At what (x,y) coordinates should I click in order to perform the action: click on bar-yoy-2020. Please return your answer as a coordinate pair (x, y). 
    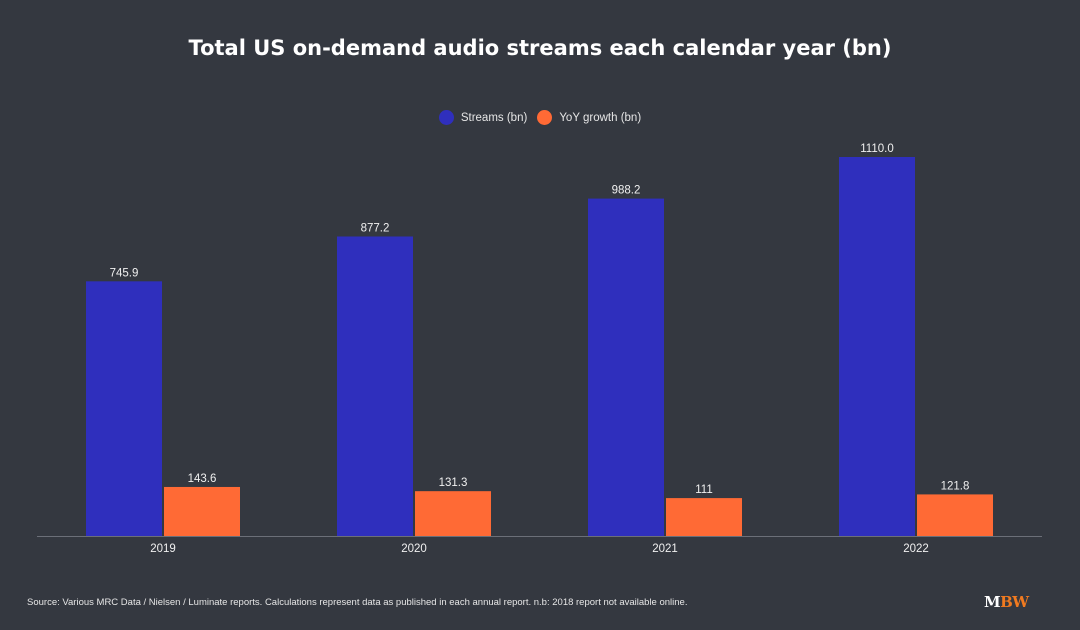
    Looking at the image, I should click on (453, 513).